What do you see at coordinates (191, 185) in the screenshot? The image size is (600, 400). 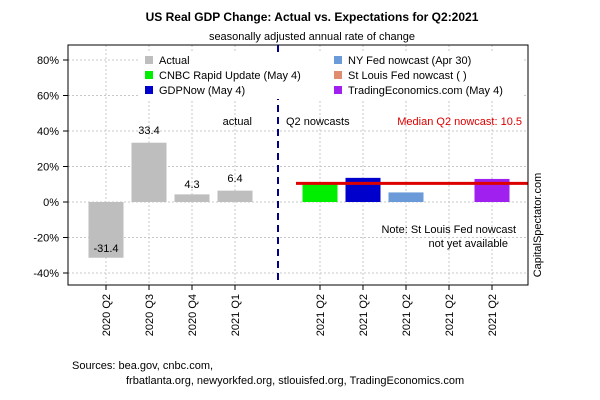 I see `value-label-2020q4: 4.3` at bounding box center [191, 185].